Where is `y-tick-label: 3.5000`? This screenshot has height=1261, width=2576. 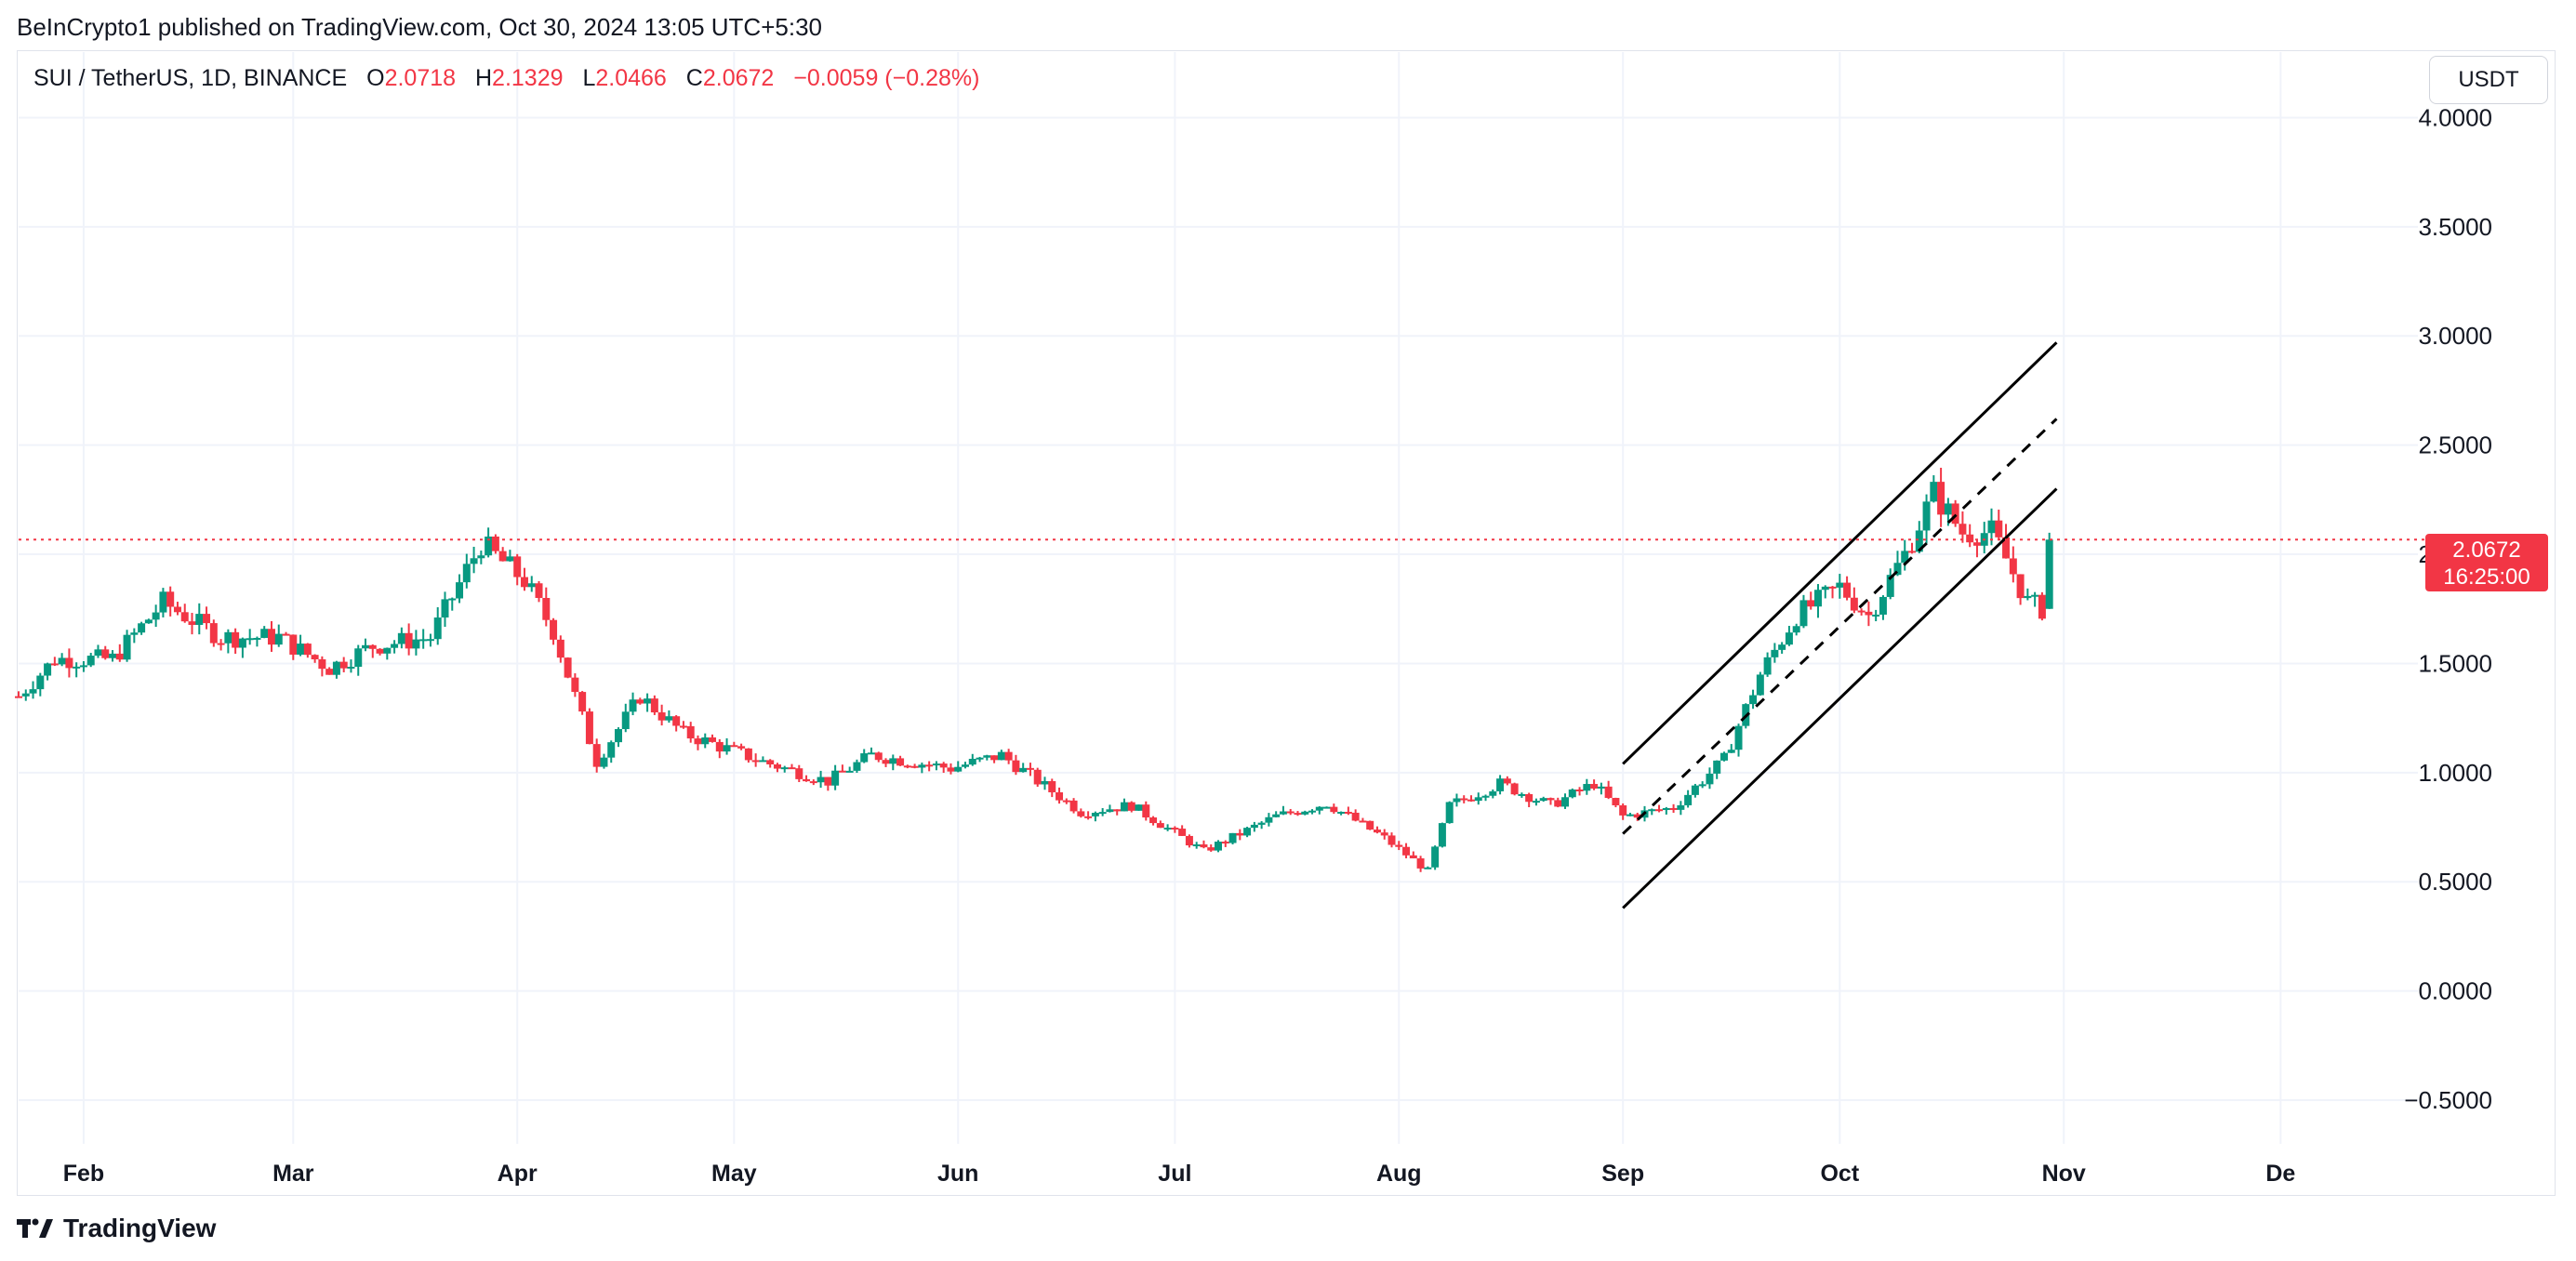
y-tick-label: 3.5000 is located at coordinates (2455, 227).